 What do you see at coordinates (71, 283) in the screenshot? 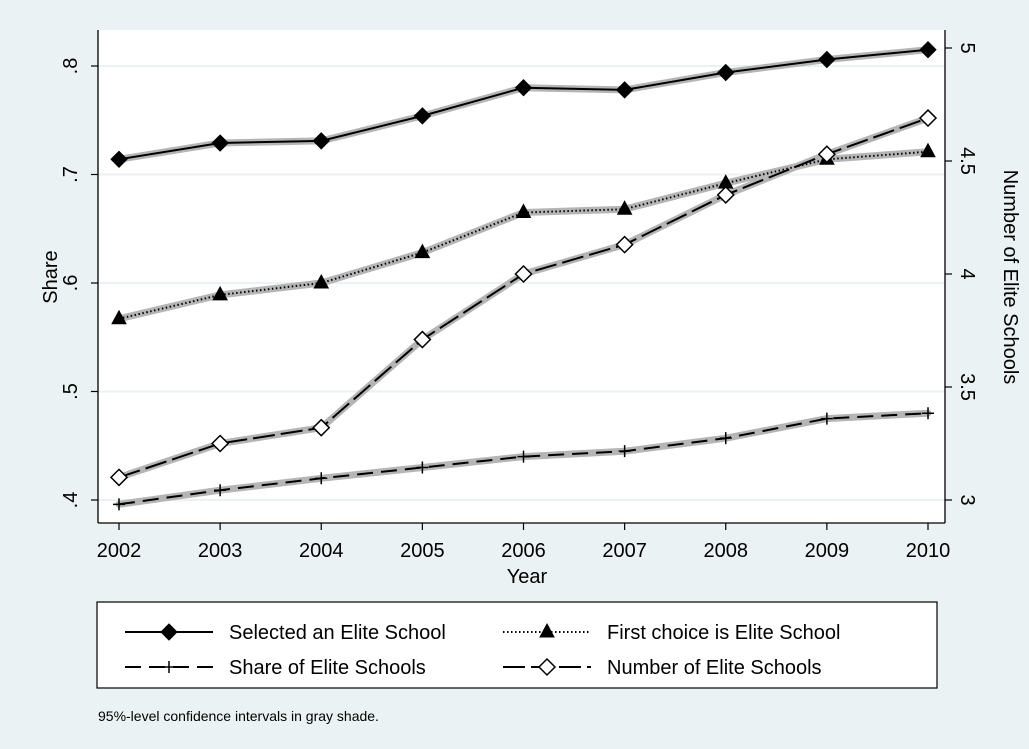
I see `y-tick-label: .6` at bounding box center [71, 283].